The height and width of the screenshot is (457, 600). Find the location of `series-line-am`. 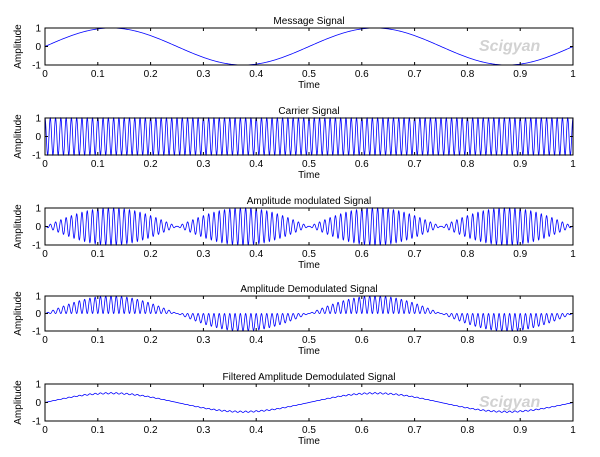

series-line-am is located at coordinates (309, 226).